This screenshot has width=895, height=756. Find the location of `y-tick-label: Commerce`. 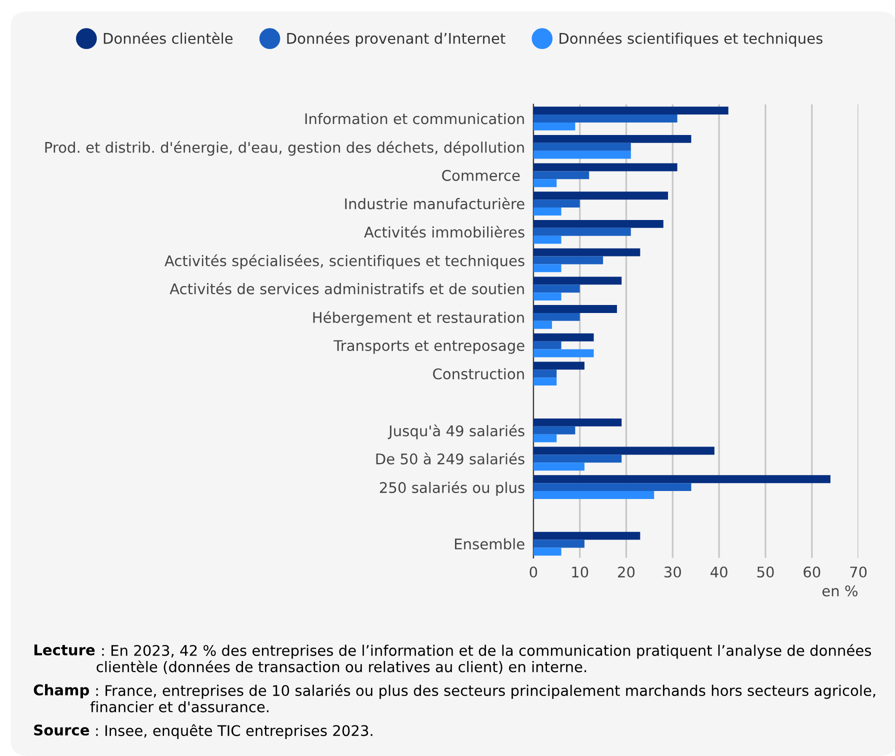

y-tick-label: Commerce is located at coordinates (481, 175).